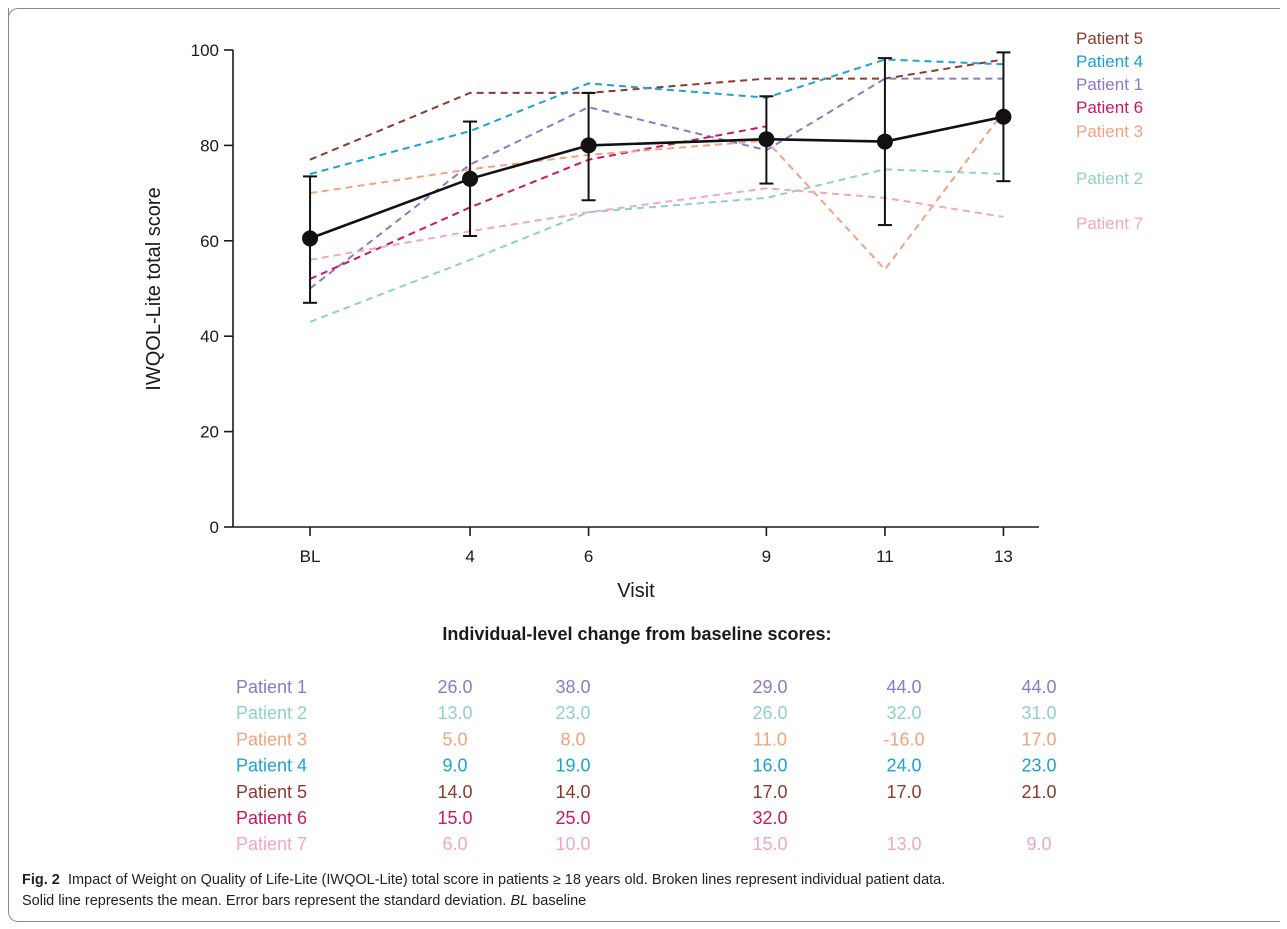 The width and height of the screenshot is (1287, 929). What do you see at coordinates (519, 901) in the screenshot?
I see `caption-abbrev: BL` at bounding box center [519, 901].